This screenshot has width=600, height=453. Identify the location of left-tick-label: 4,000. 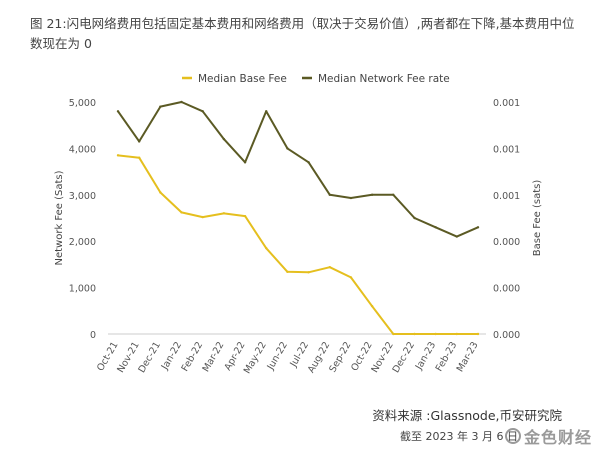
(82, 149).